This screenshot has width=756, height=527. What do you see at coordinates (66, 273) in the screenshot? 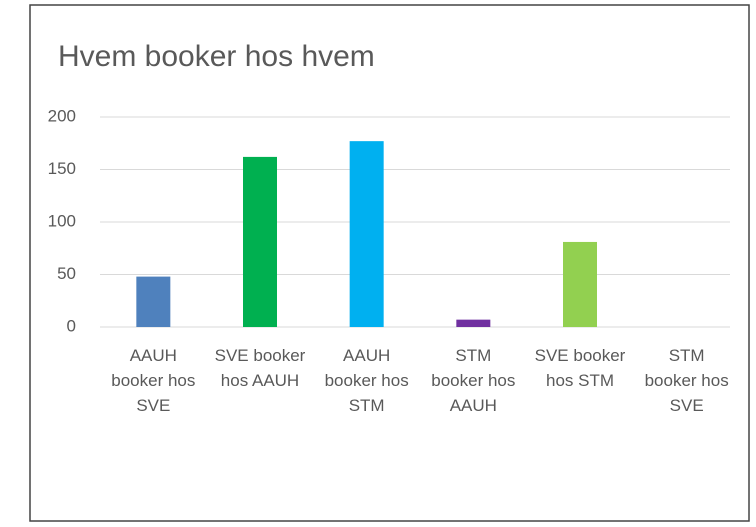
I see `y-tick-label: 50` at bounding box center [66, 273].